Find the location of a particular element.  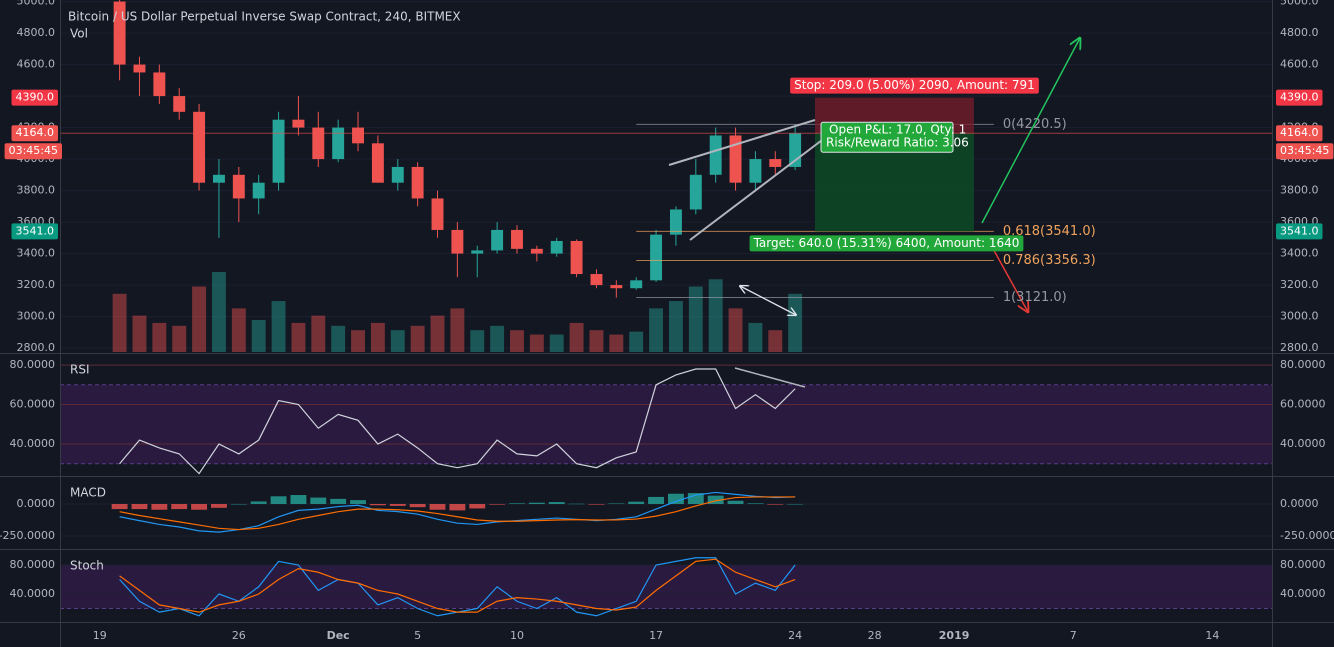

y-tick-label: 4600.0 is located at coordinates (36, 64).